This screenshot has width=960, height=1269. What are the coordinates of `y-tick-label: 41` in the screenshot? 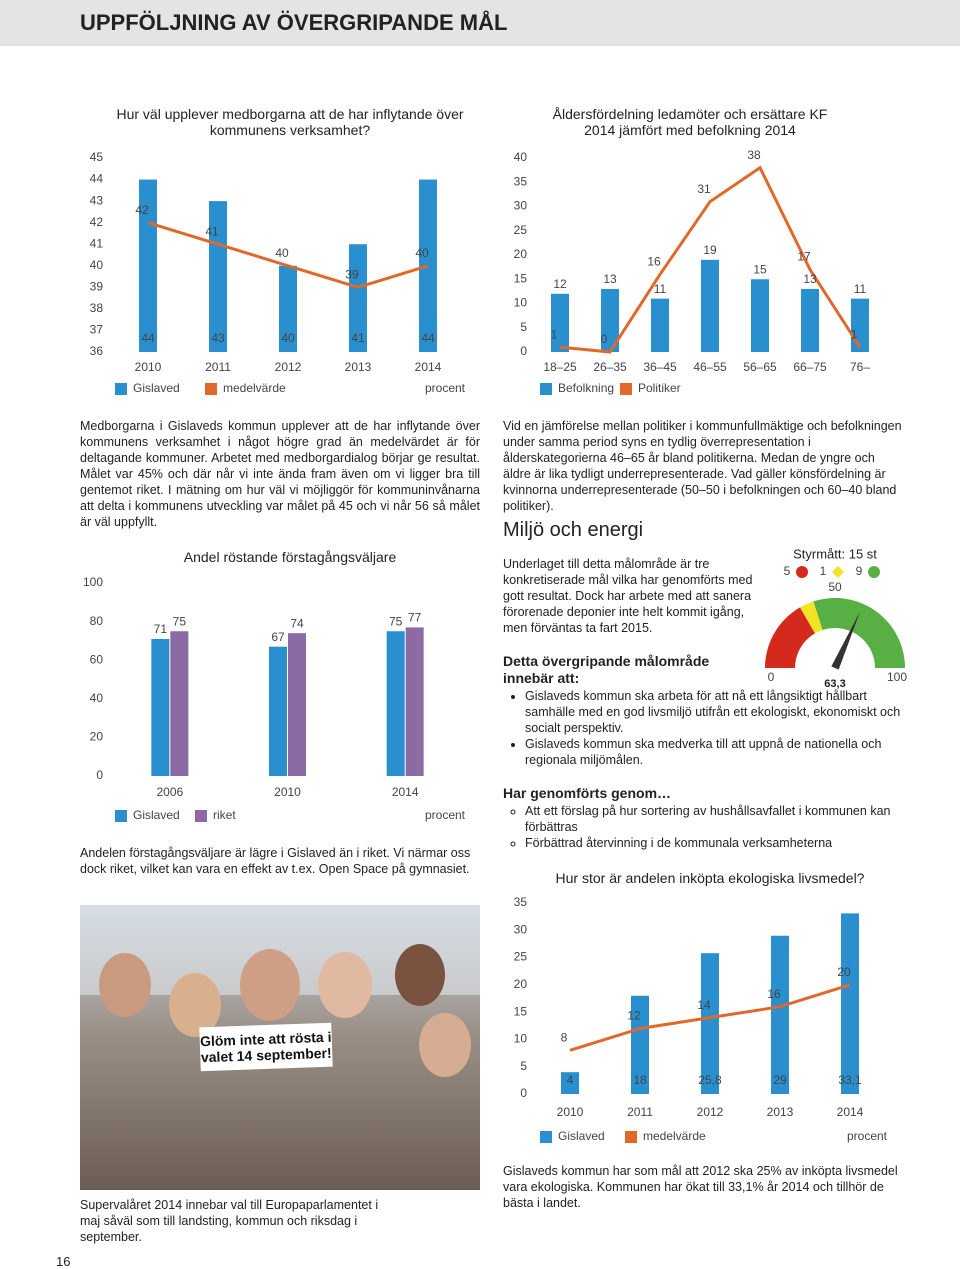 It's located at (97, 243).